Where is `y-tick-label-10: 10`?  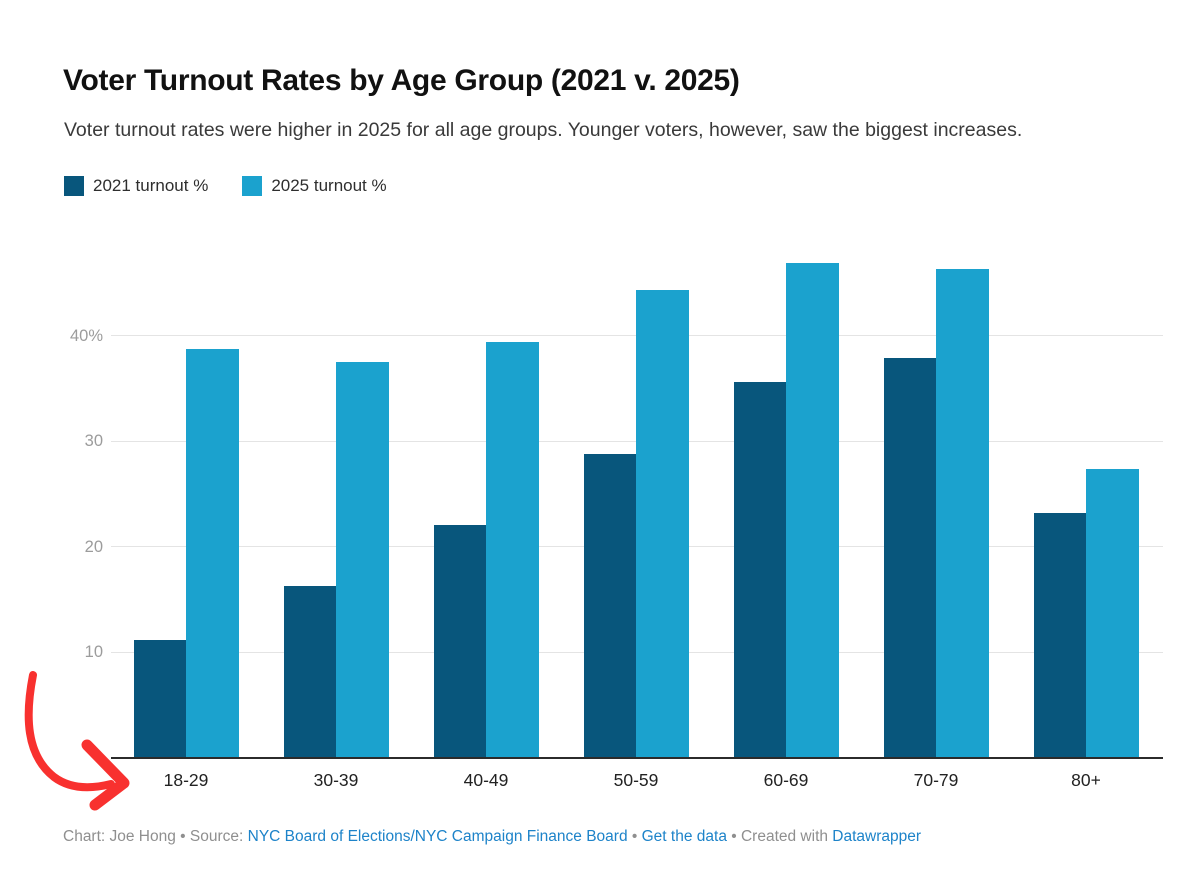 y-tick-label-10: 10 is located at coordinates (93, 652).